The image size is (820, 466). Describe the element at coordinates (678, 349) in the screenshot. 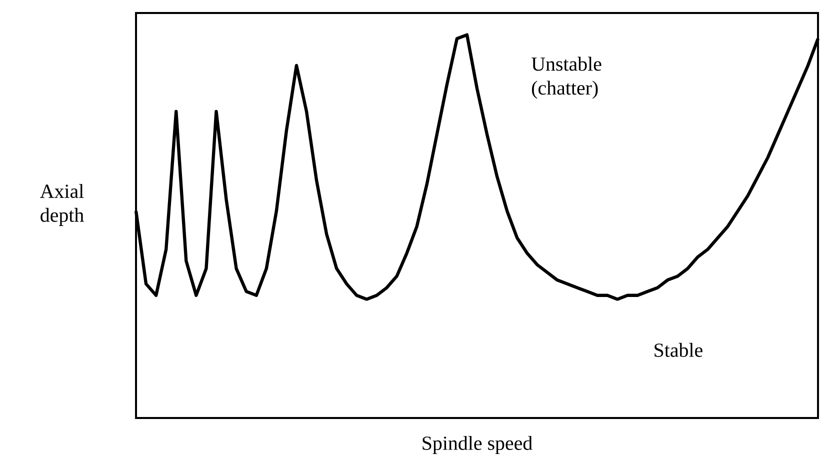

I see `annotation: Stable` at that location.